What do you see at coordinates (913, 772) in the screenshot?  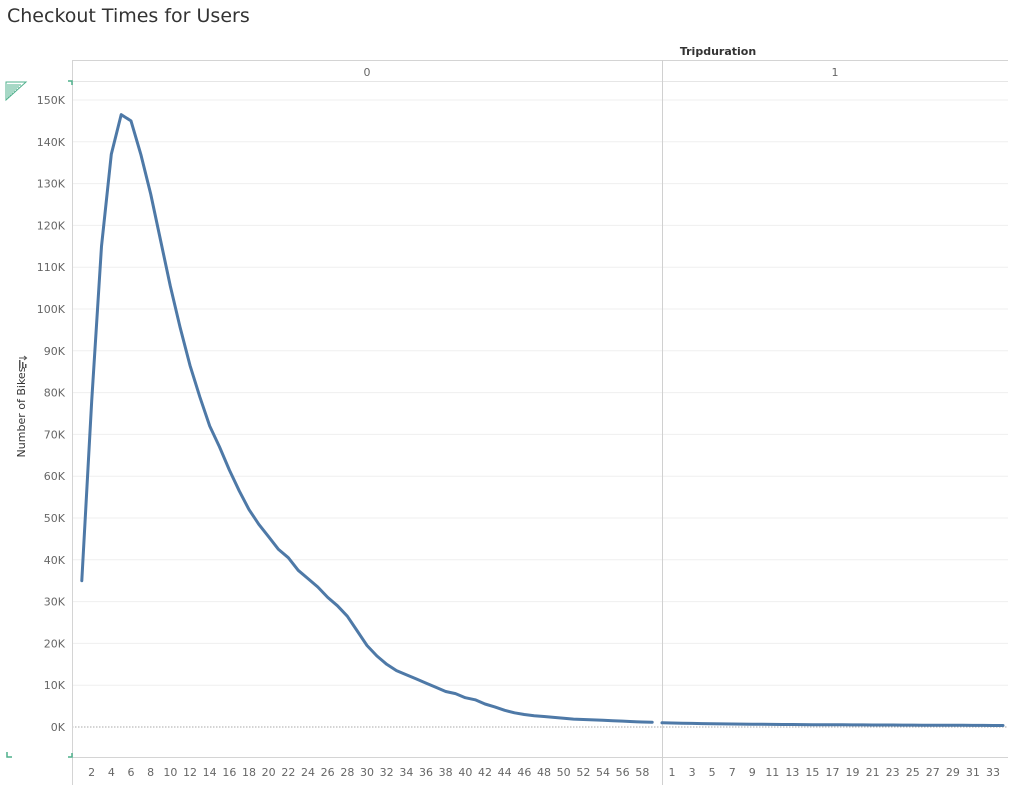 I see `x-tick-label: 25` at bounding box center [913, 772].